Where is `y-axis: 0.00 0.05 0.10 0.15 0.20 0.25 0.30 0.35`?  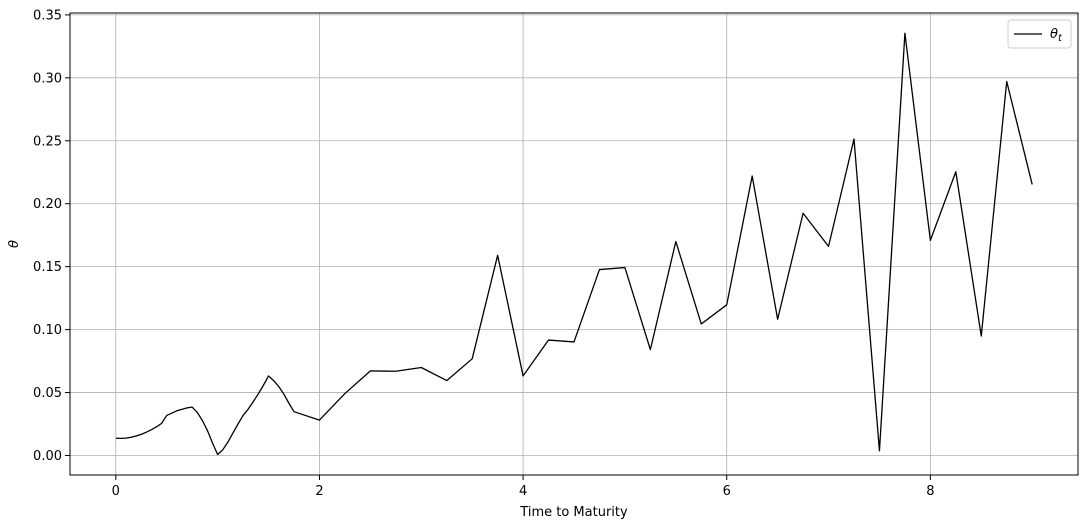
y-axis: 0.00 0.05 0.10 0.15 0.20 0.25 0.30 0.35 is located at coordinates (51, 236).